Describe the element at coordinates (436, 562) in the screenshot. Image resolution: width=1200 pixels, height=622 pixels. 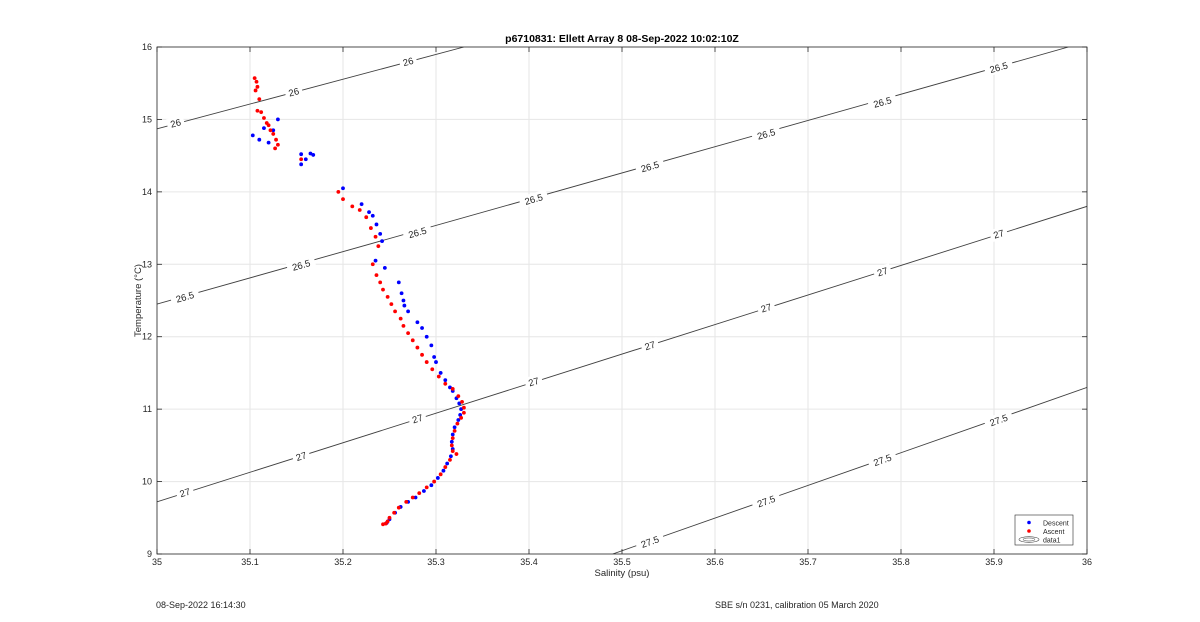
I see `x-tick-label: 35.3` at that location.